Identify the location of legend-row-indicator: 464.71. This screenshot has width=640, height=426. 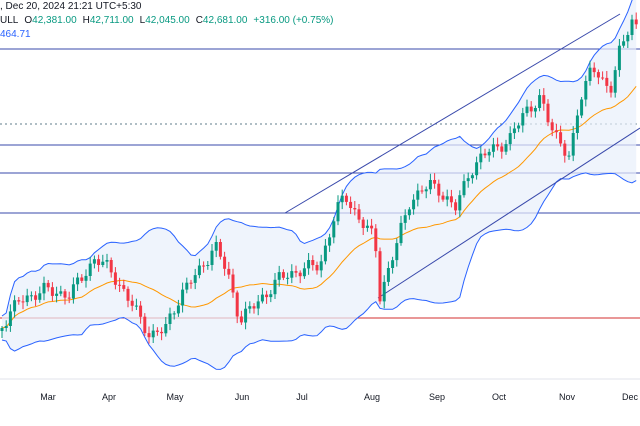
(166, 35).